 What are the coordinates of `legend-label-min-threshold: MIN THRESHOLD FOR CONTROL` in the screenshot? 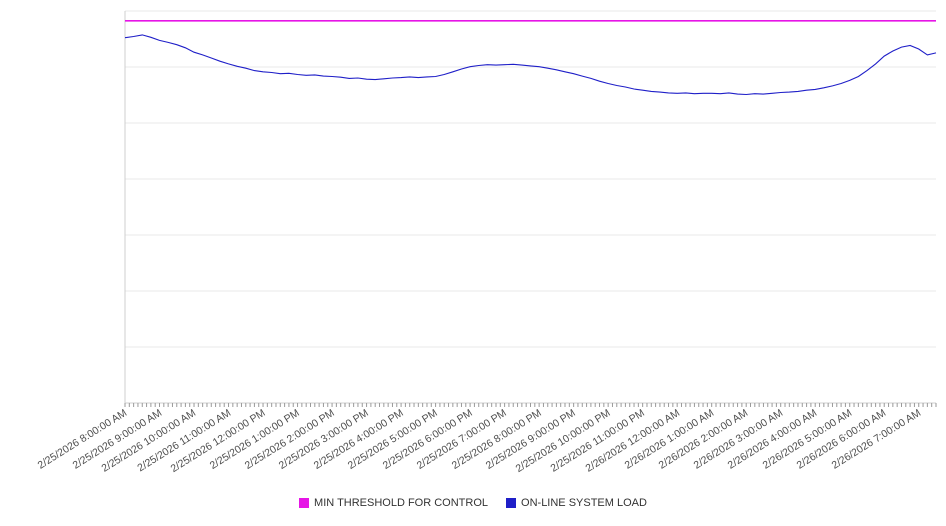 It's located at (401, 503).